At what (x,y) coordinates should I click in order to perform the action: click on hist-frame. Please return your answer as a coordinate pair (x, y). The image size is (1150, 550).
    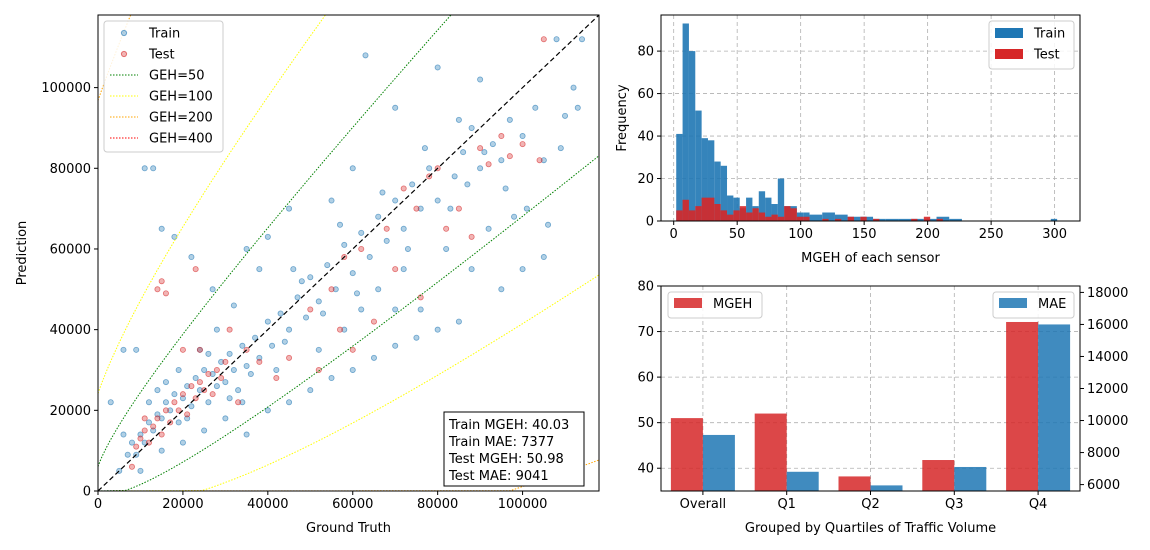
    Looking at the image, I should click on (870, 118).